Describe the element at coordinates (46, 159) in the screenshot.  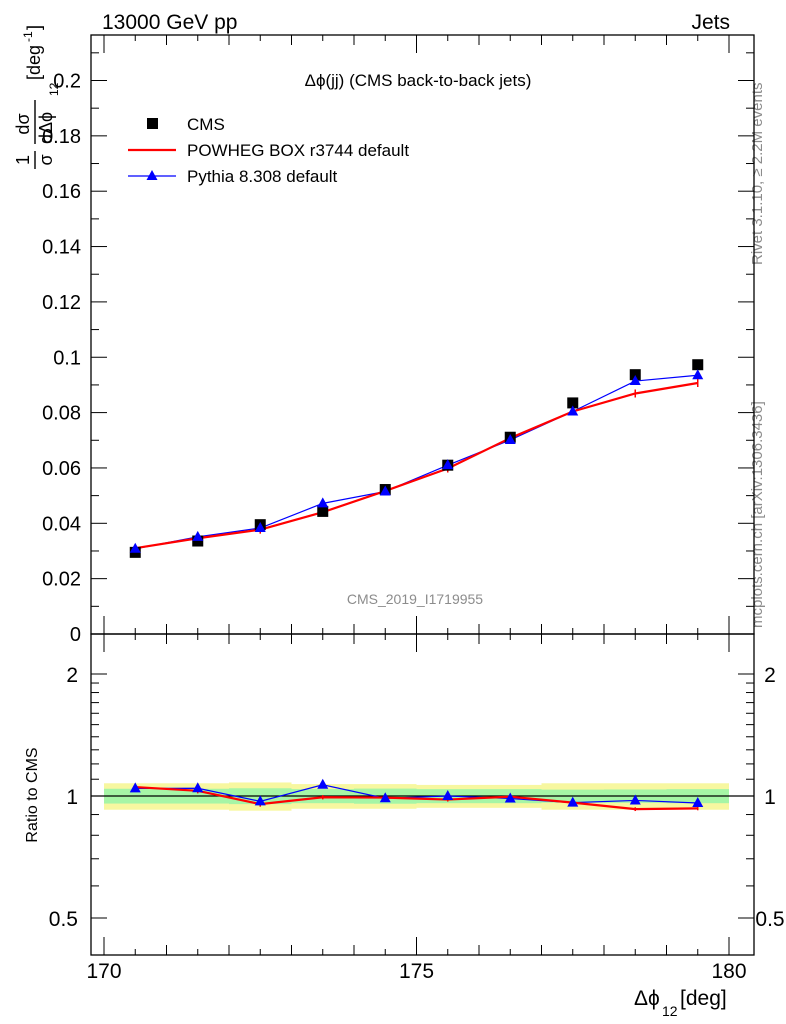
I see `ylabel-frac-den: σ` at that location.